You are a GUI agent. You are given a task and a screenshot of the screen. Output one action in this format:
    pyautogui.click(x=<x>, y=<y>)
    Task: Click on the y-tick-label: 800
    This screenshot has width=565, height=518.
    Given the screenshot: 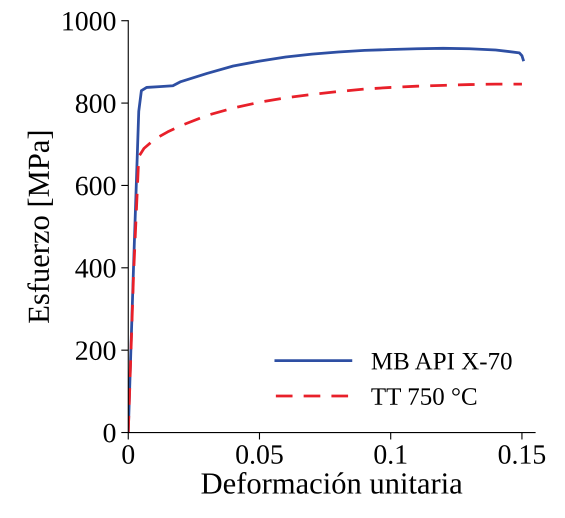 What is the action you would take?
    pyautogui.click(x=96, y=103)
    